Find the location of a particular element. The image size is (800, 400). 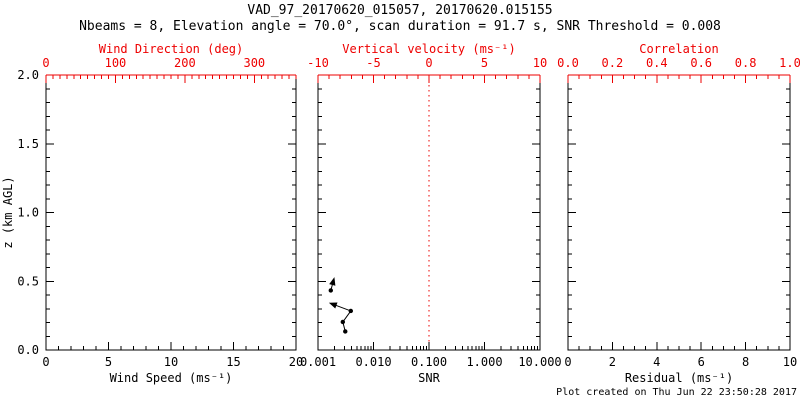

y-axis-title: z (km AGL) is located at coordinates (8, 212).